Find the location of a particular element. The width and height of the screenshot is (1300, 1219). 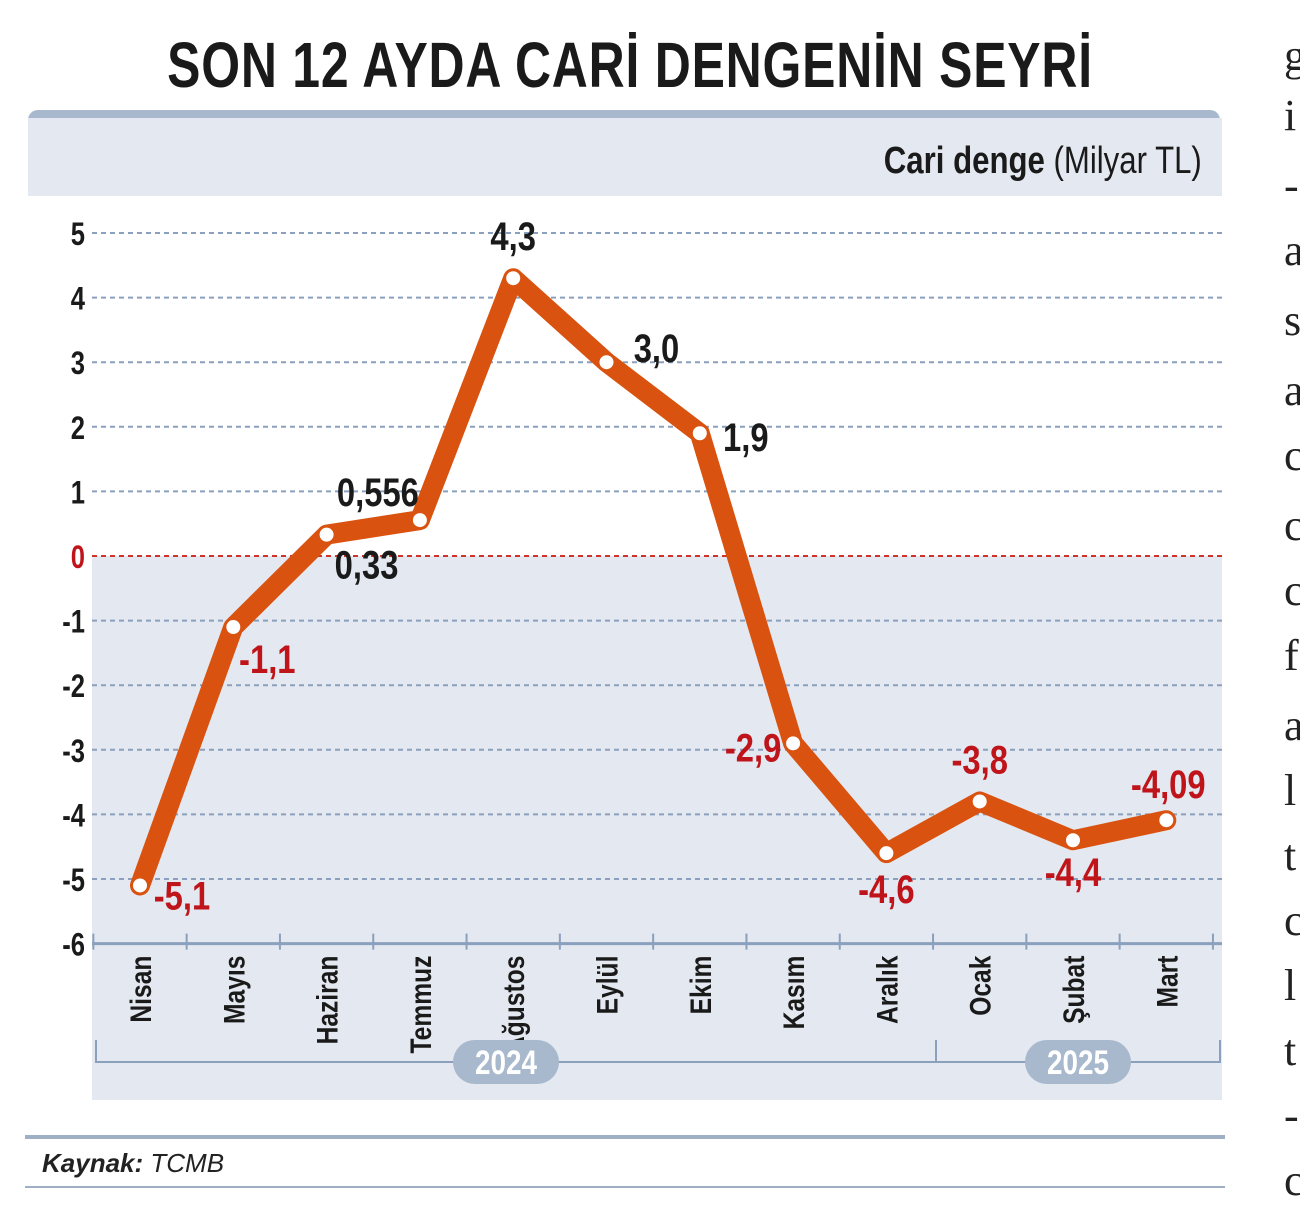

y-tick-label: 4 is located at coordinates (78, 299).